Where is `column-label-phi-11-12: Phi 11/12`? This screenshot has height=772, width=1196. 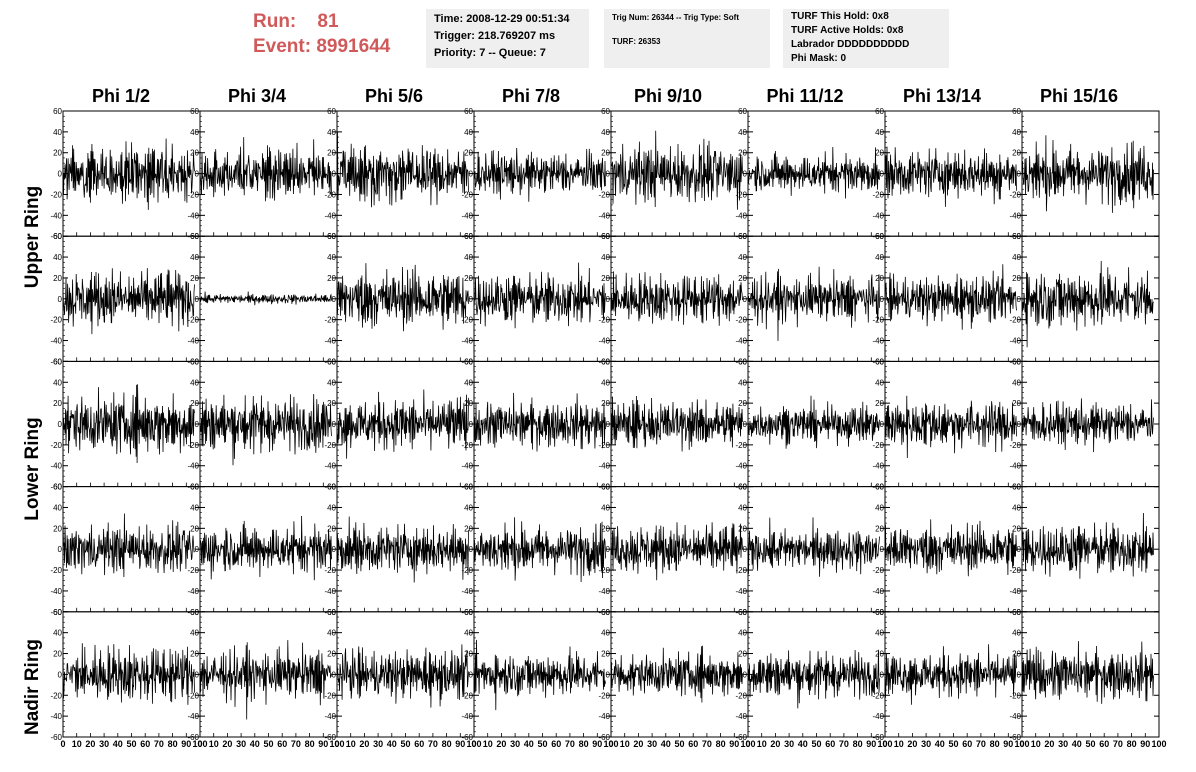
column-label-phi-11-12: Phi 11/12 is located at coordinates (805, 96).